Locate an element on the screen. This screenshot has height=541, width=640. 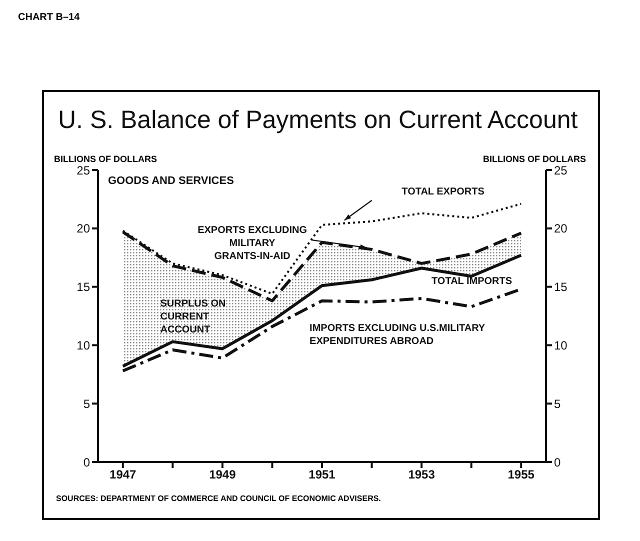
y-tick-label: 10 is located at coordinates (83, 345).